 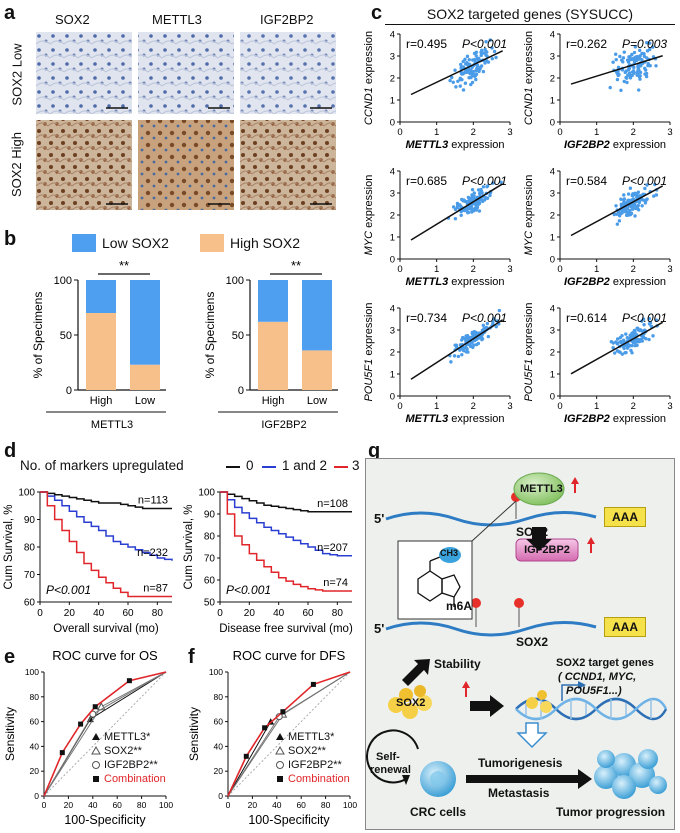 What do you see at coordinates (426, 44) in the screenshot?
I see `r-value: r=0.495` at bounding box center [426, 44].